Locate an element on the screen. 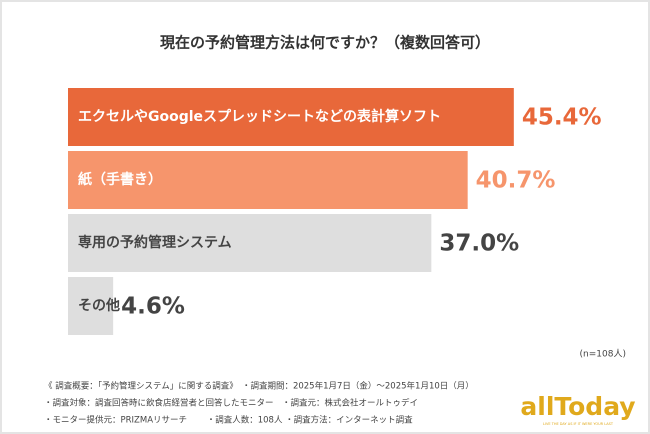 The image size is (650, 434). value-label: 37.0% is located at coordinates (479, 244).